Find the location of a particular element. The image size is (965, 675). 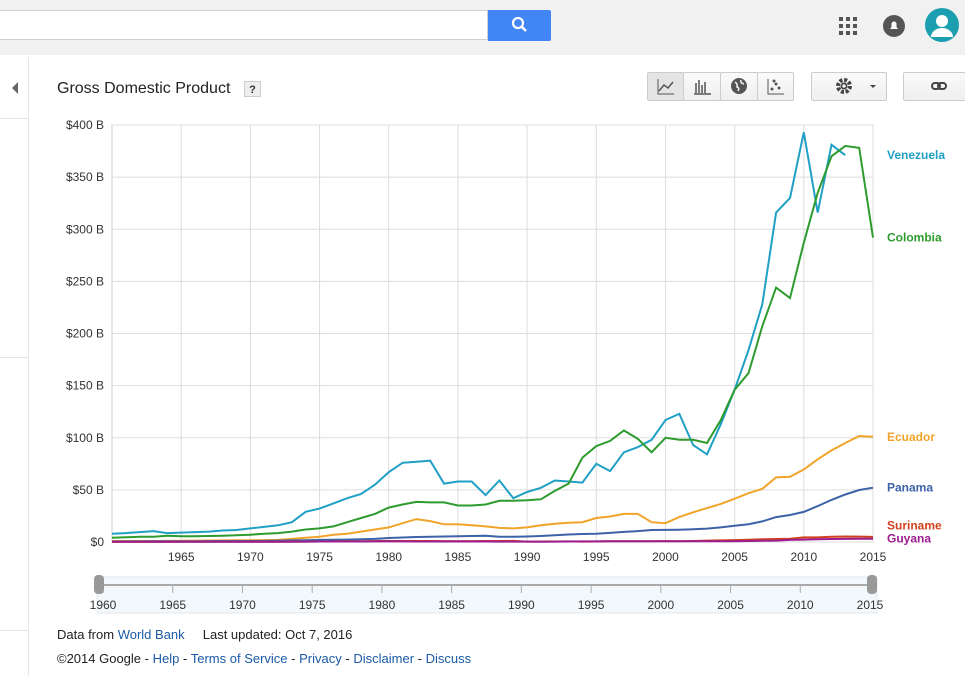

settings-button is located at coordinates (849, 86).